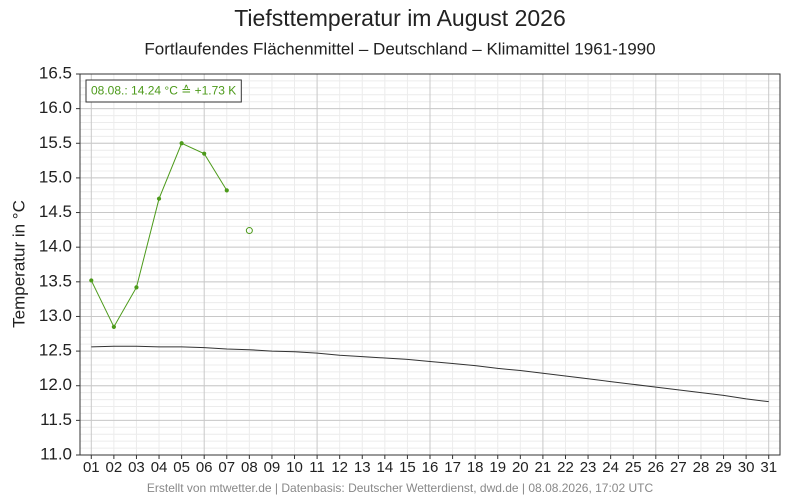 The image size is (800, 500). What do you see at coordinates (475, 467) in the screenshot?
I see `x-tick-label: 18` at bounding box center [475, 467].